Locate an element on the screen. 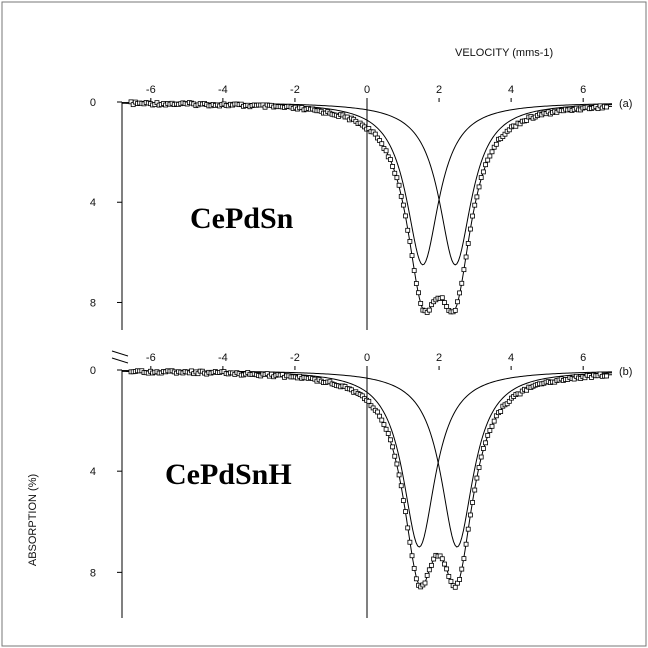 The width and height of the screenshot is (648, 648). panel-b-compound-label: CePdSnH is located at coordinates (228, 474).